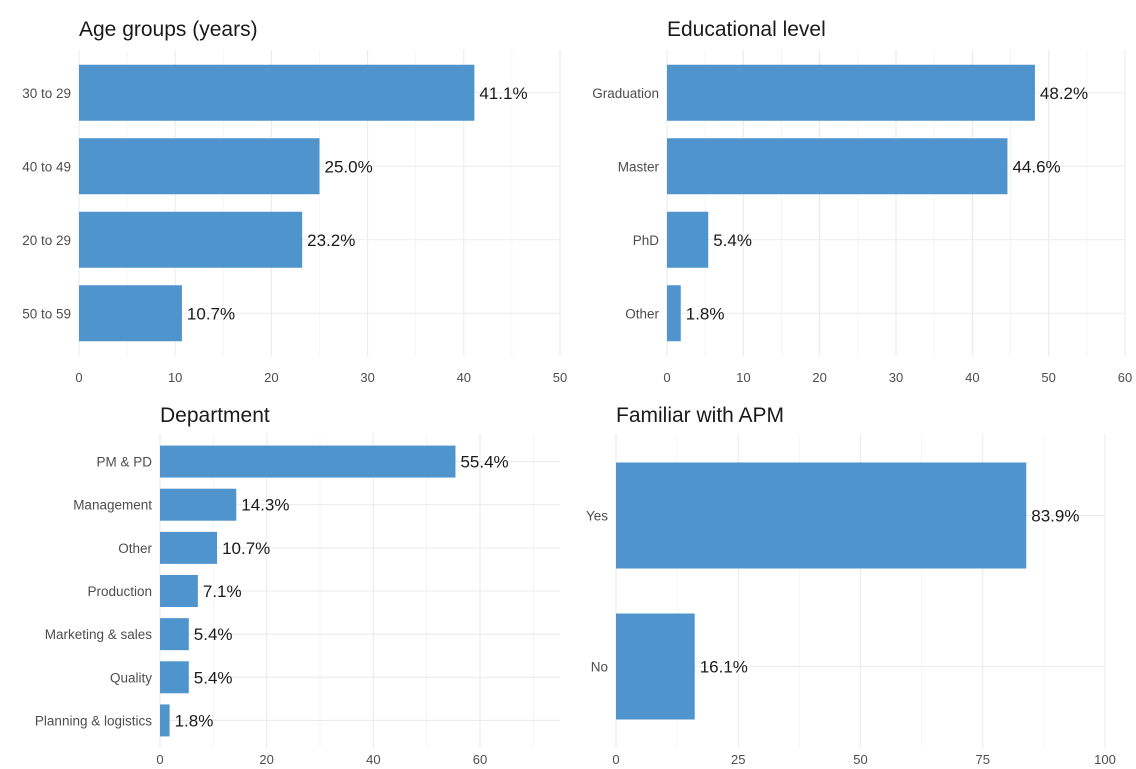 The width and height of the screenshot is (1136, 769). What do you see at coordinates (738, 759) in the screenshot?
I see `x-tick-label: 25` at bounding box center [738, 759].